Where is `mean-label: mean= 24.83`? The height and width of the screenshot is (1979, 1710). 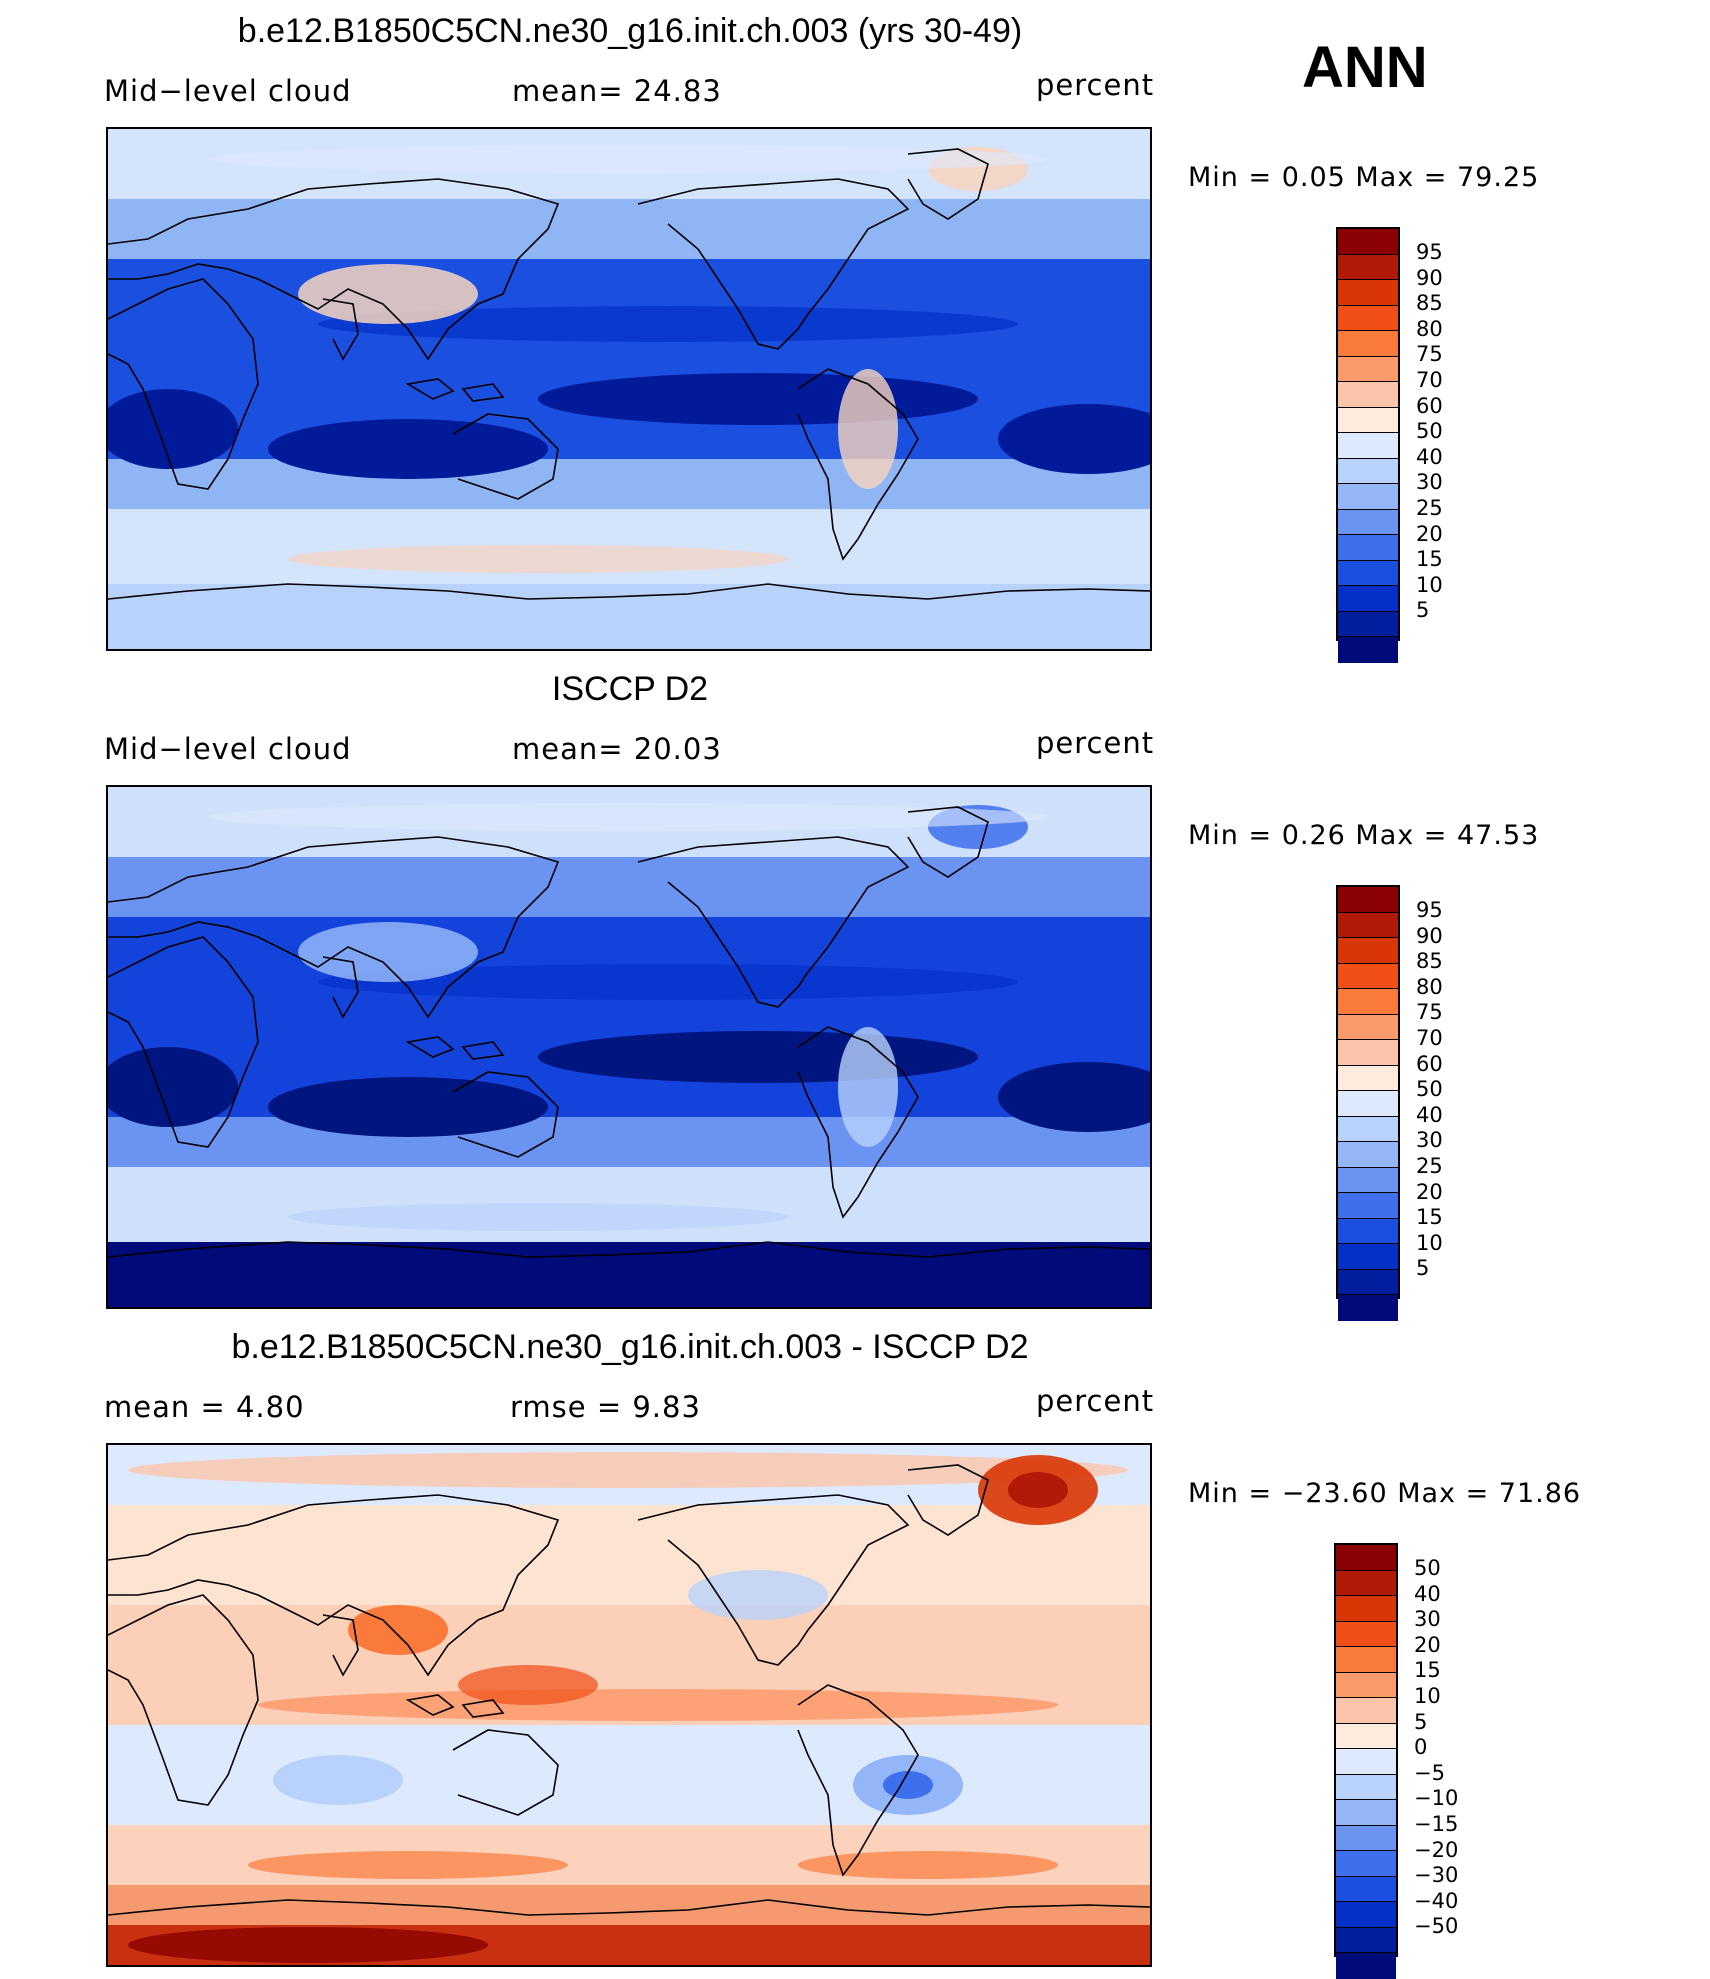 mean-label: mean= 24.83 is located at coordinates (617, 91).